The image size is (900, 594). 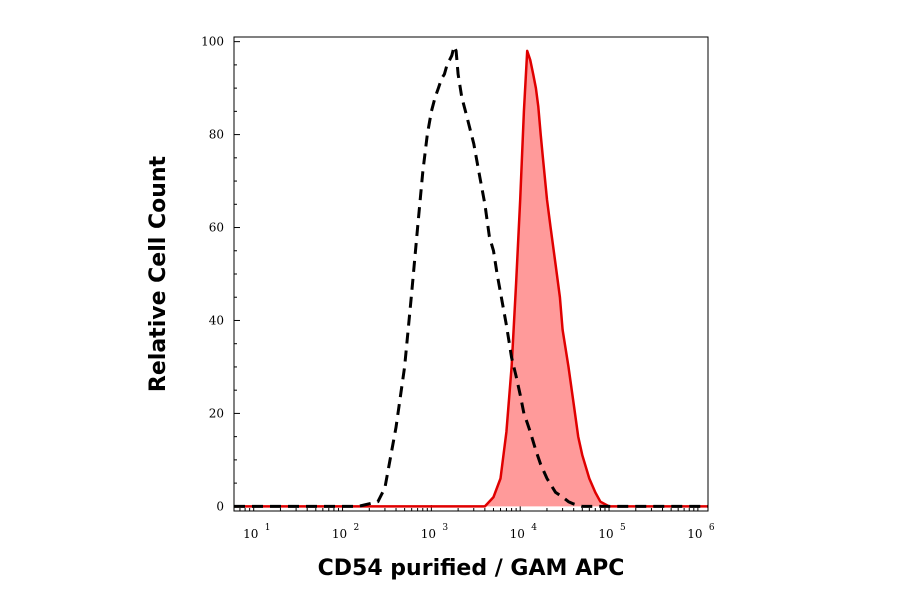 What do you see at coordinates (220, 274) in the screenshot?
I see `y-axis-ticks: 0 20 40 60 80 100` at bounding box center [220, 274].